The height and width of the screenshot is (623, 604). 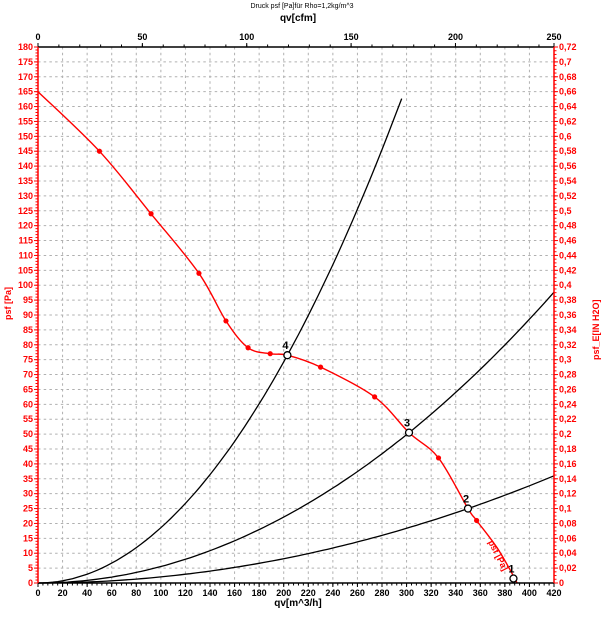 What do you see at coordinates (568, 166) in the screenshot?
I see `right-tick-label: 0,56` at bounding box center [568, 166].